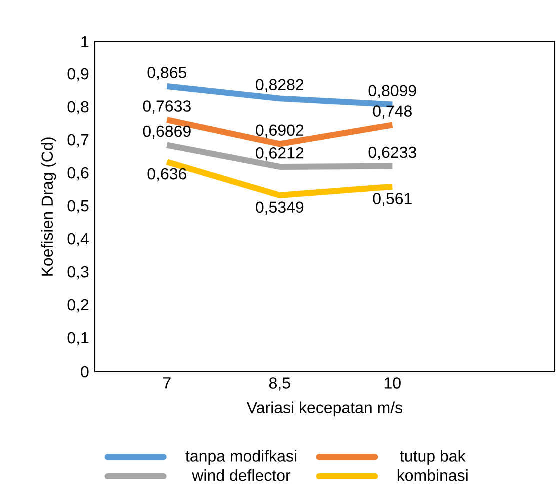  I want to click on y-tick-label: 0,6, so click(78, 174).